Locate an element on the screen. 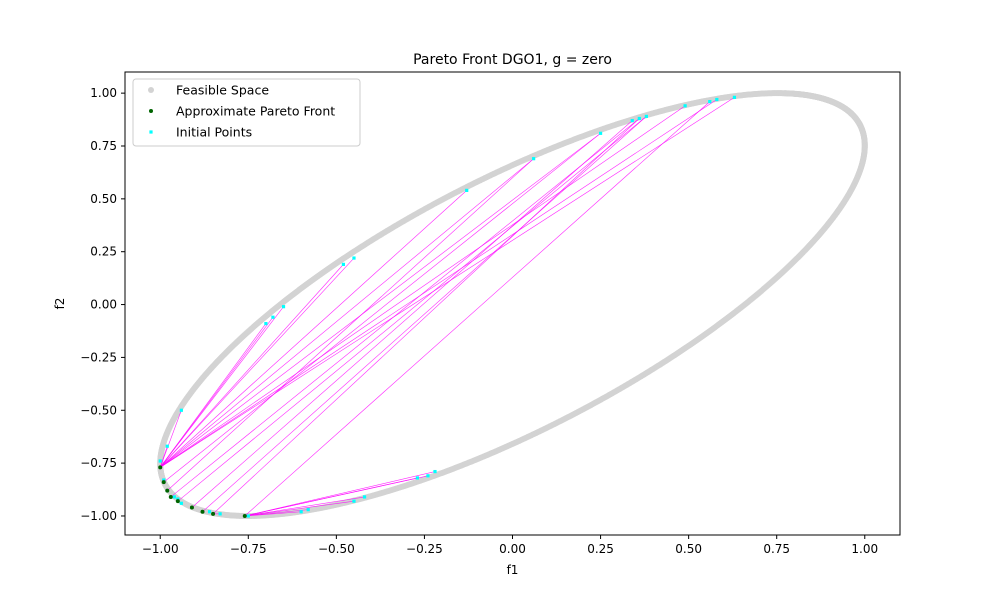  legend-label: Feasible Space is located at coordinates (222, 90).